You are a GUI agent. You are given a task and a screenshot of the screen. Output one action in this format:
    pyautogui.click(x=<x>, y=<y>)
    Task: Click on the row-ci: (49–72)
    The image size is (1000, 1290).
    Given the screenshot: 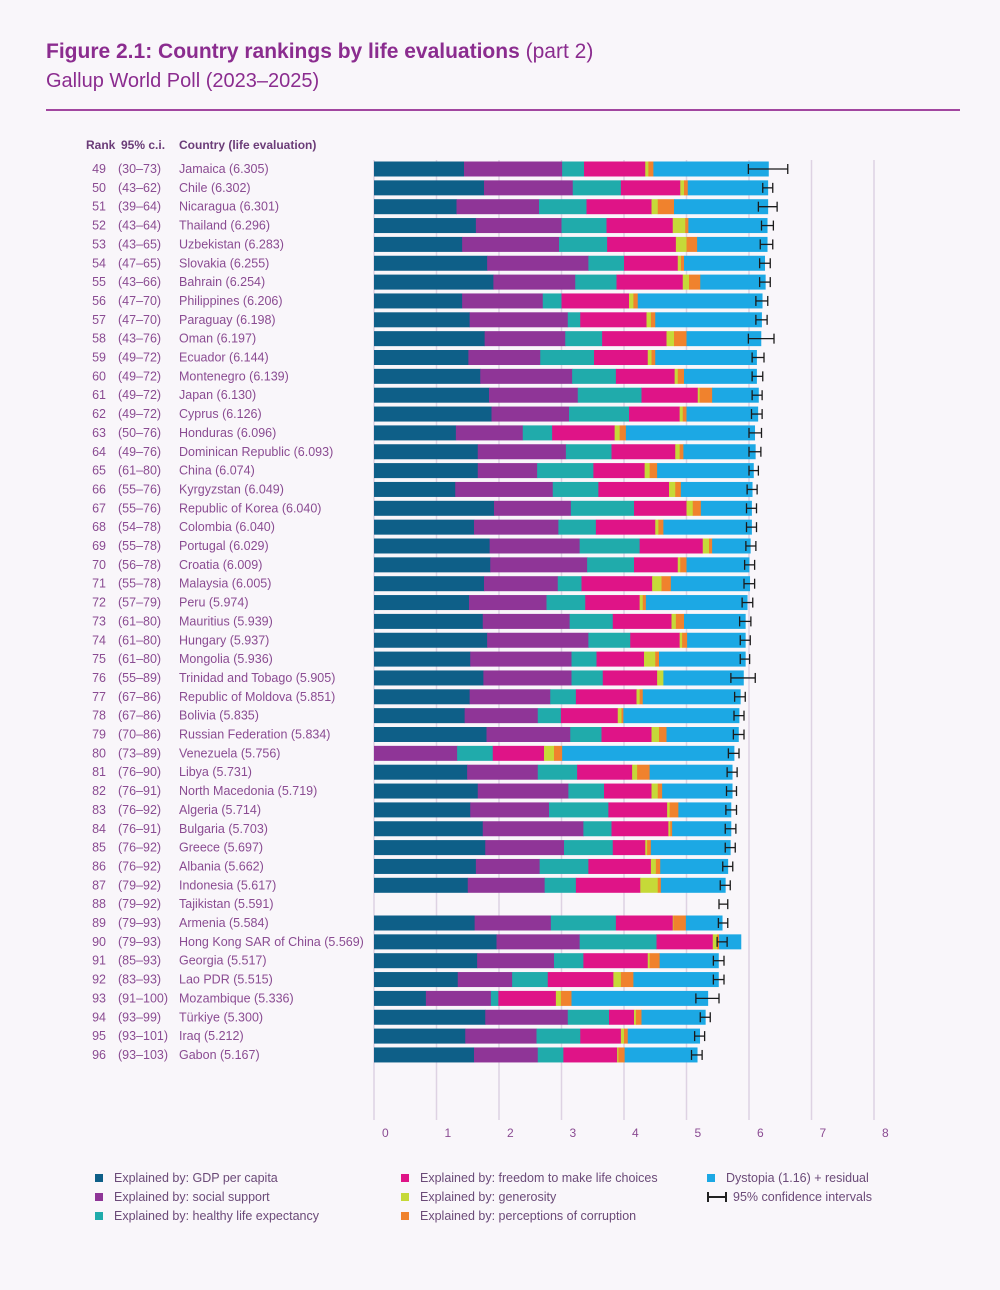 What is the action you would take?
    pyautogui.click(x=139, y=358)
    